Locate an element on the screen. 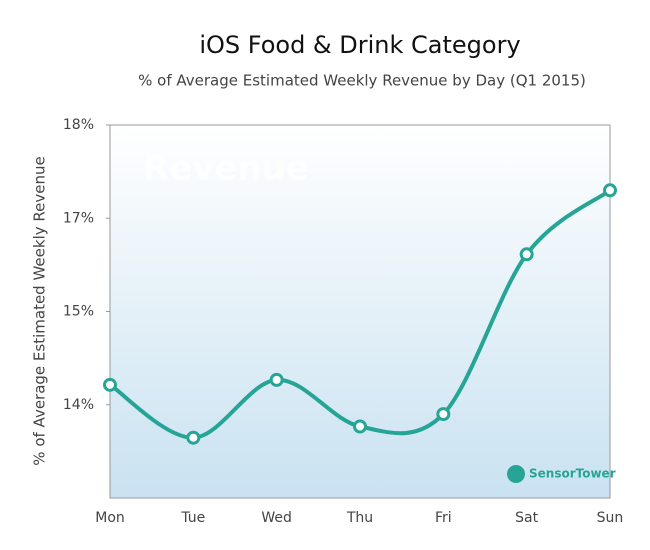  y-axis-label: % of Average Estimated Weekly Revenue is located at coordinates (40, 310).